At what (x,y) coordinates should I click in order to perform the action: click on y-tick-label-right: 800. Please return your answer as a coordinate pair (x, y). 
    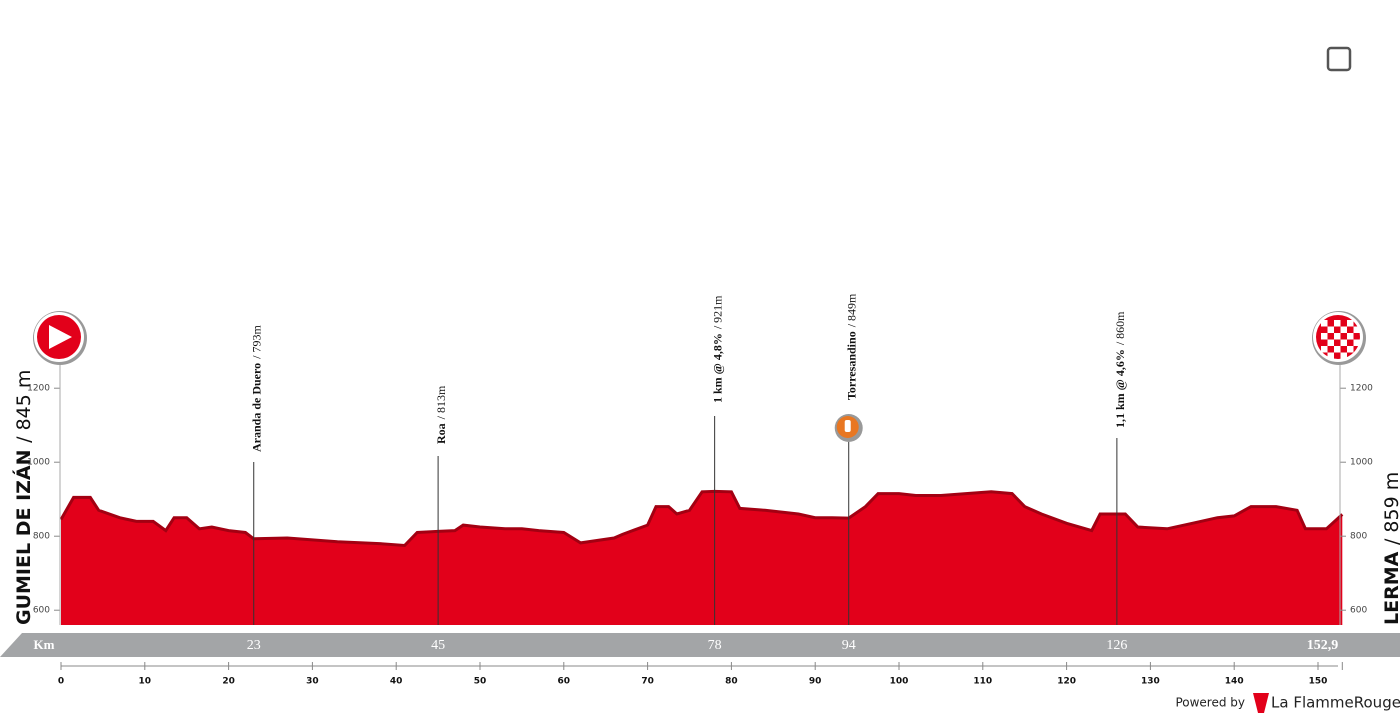
    Looking at the image, I should click on (1358, 537).